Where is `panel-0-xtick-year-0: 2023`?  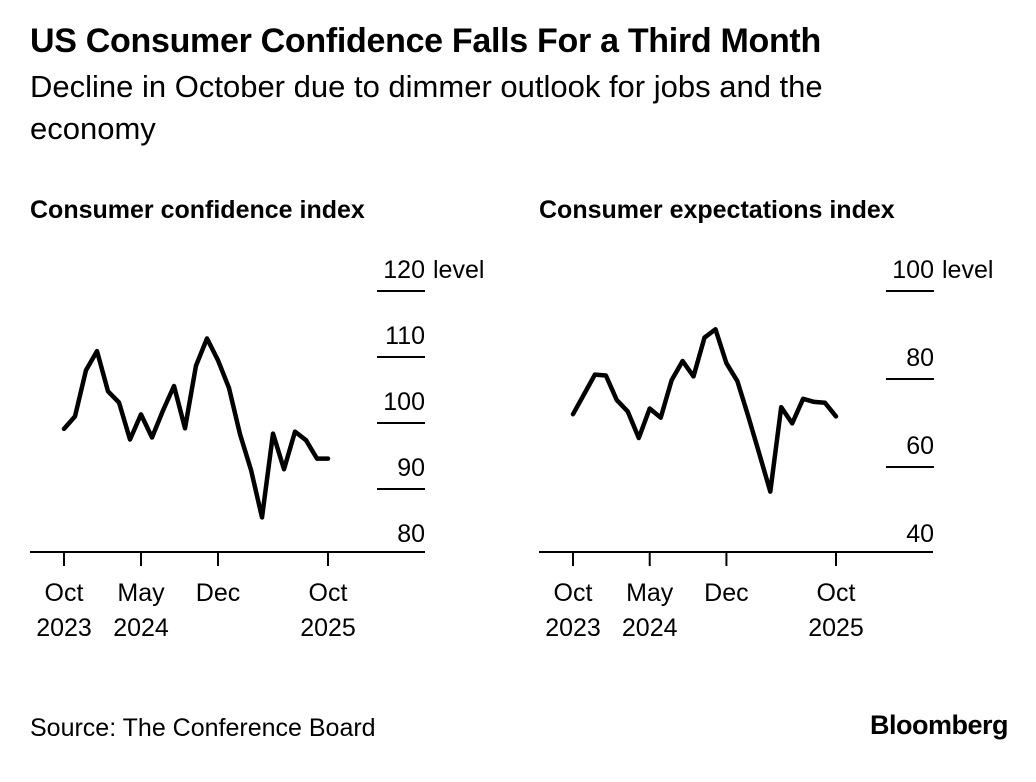 panel-0-xtick-year-0: 2023 is located at coordinates (64, 628).